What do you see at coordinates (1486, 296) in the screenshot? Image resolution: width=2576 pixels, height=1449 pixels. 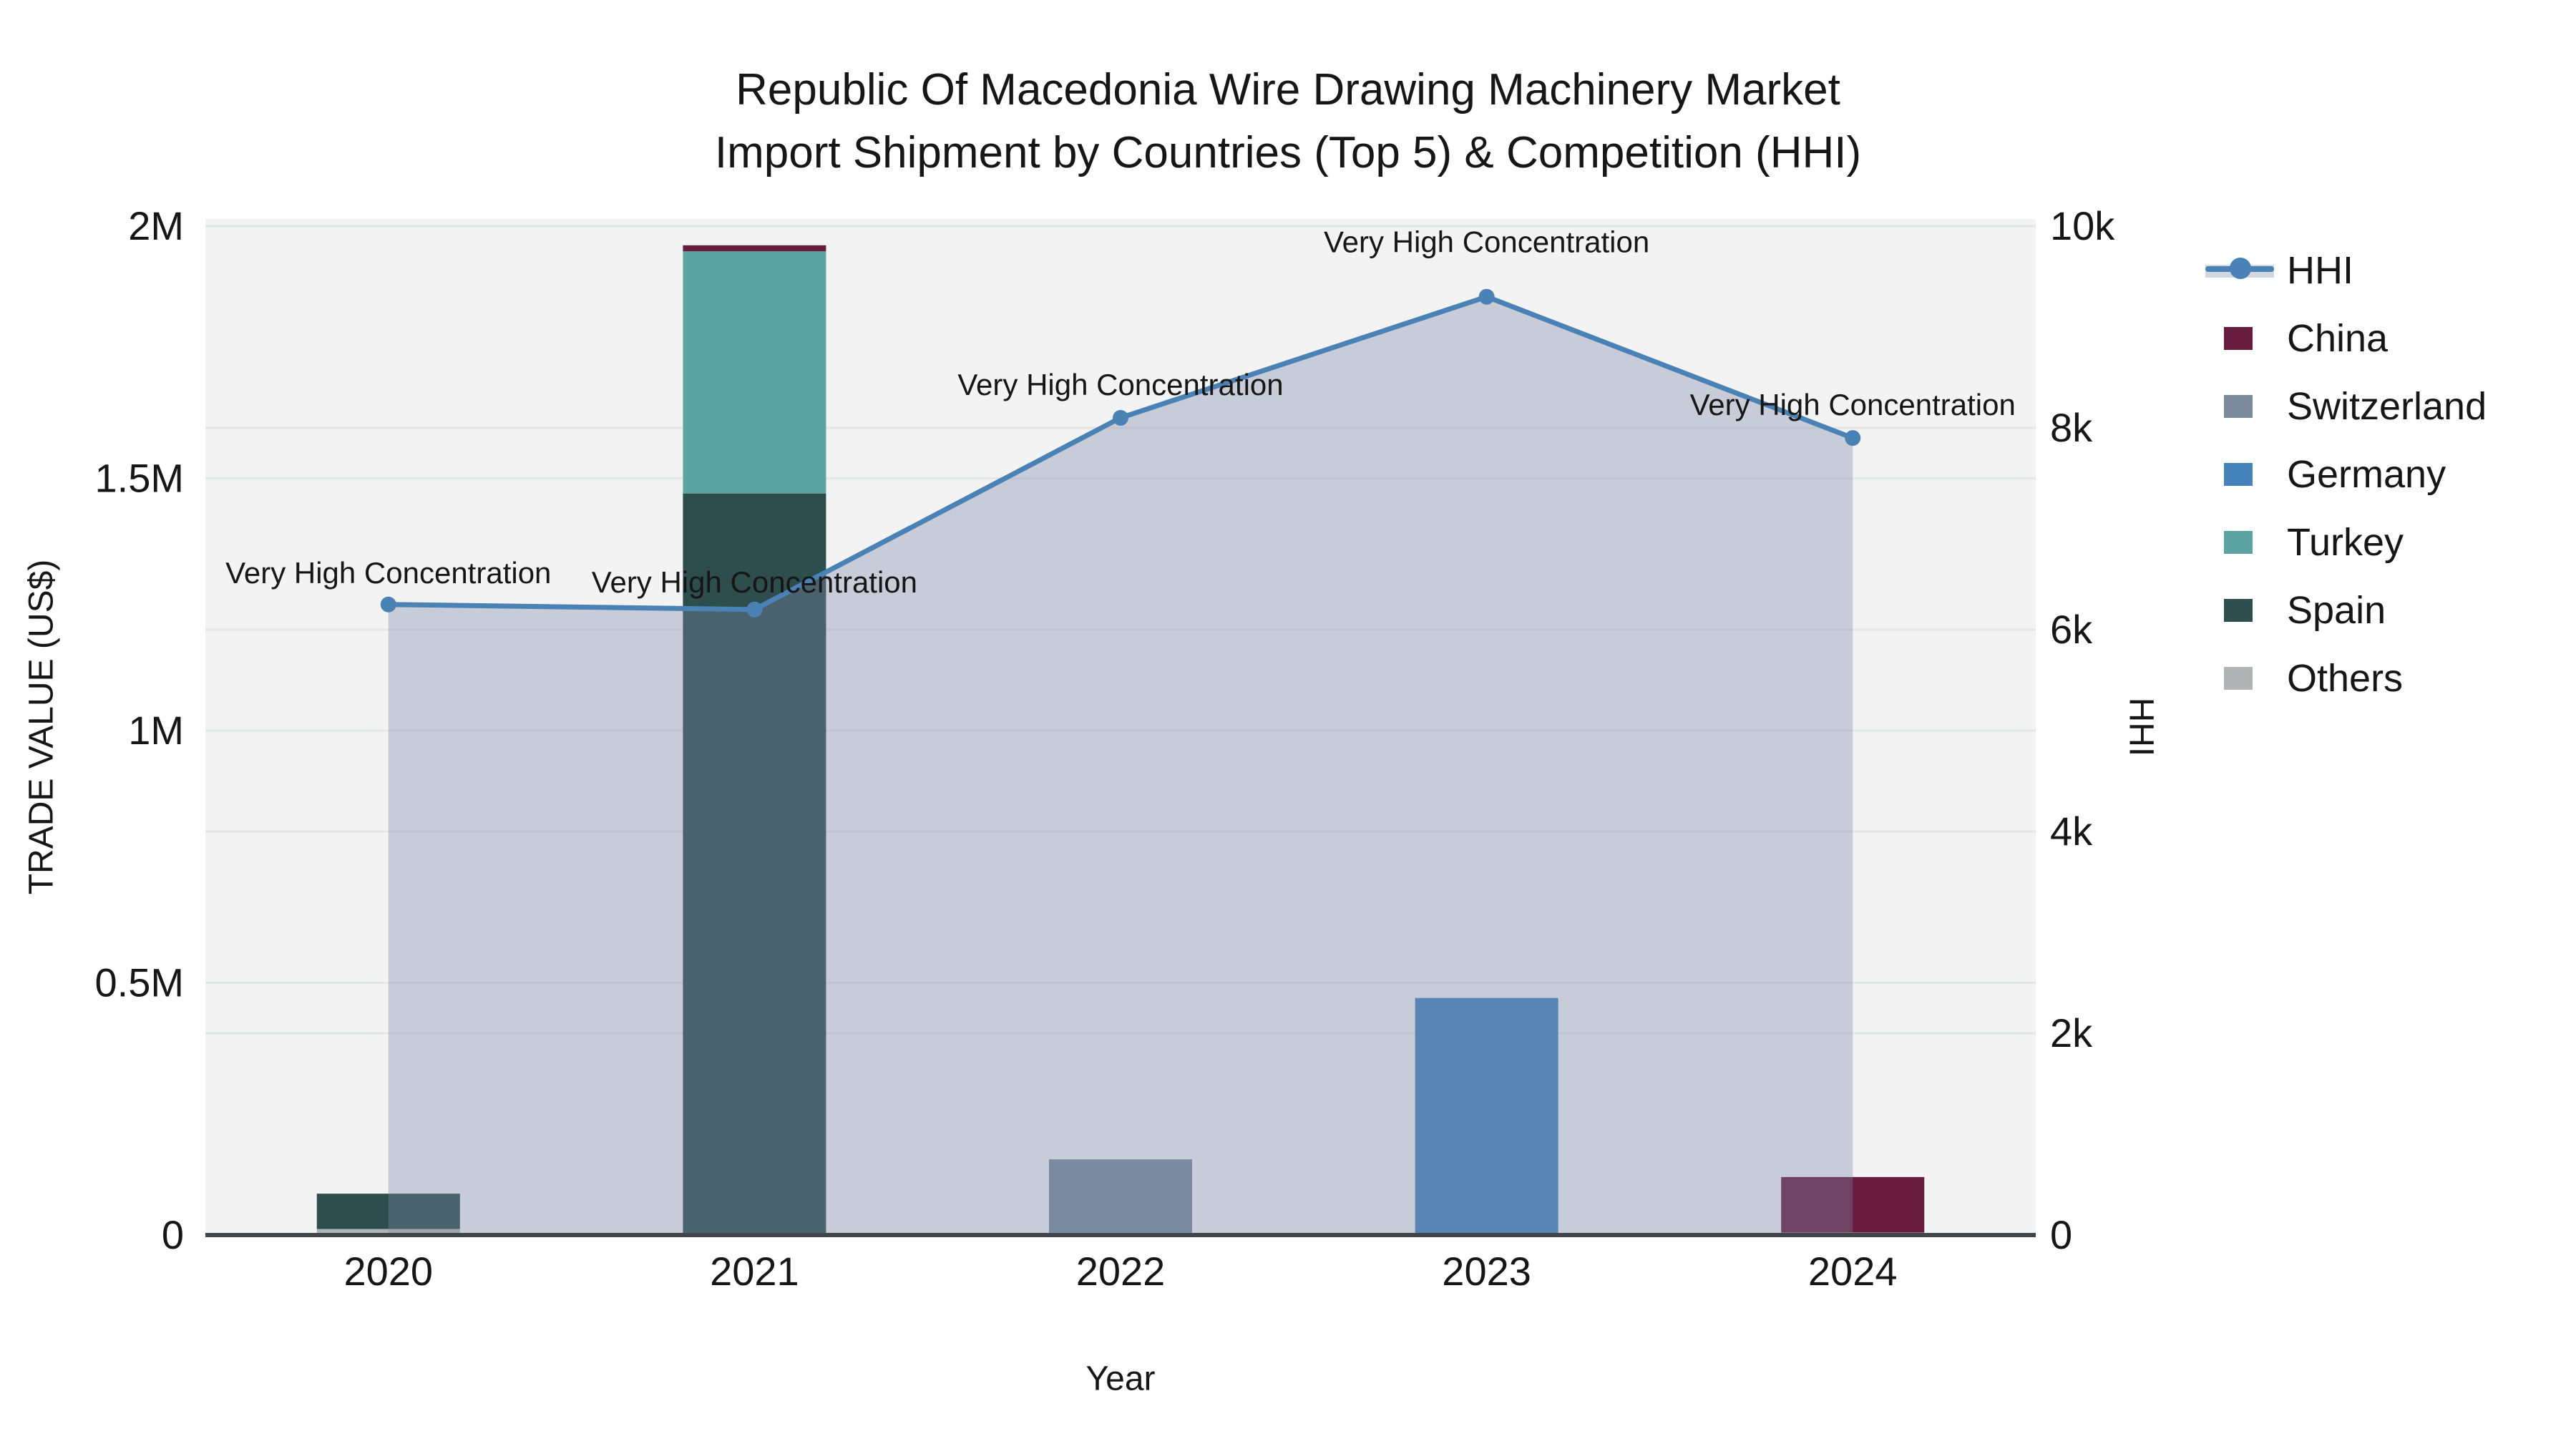 I see `hhi-marker-2023` at bounding box center [1486, 296].